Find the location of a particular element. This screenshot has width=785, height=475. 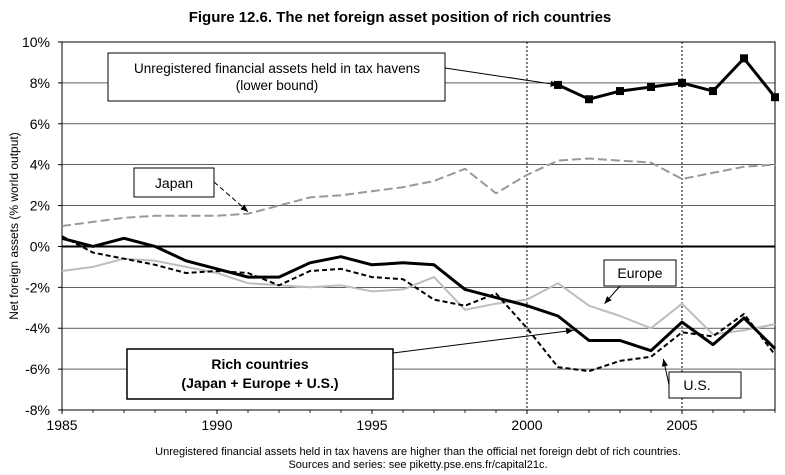

y-tick-label: 0% is located at coordinates (40, 246).